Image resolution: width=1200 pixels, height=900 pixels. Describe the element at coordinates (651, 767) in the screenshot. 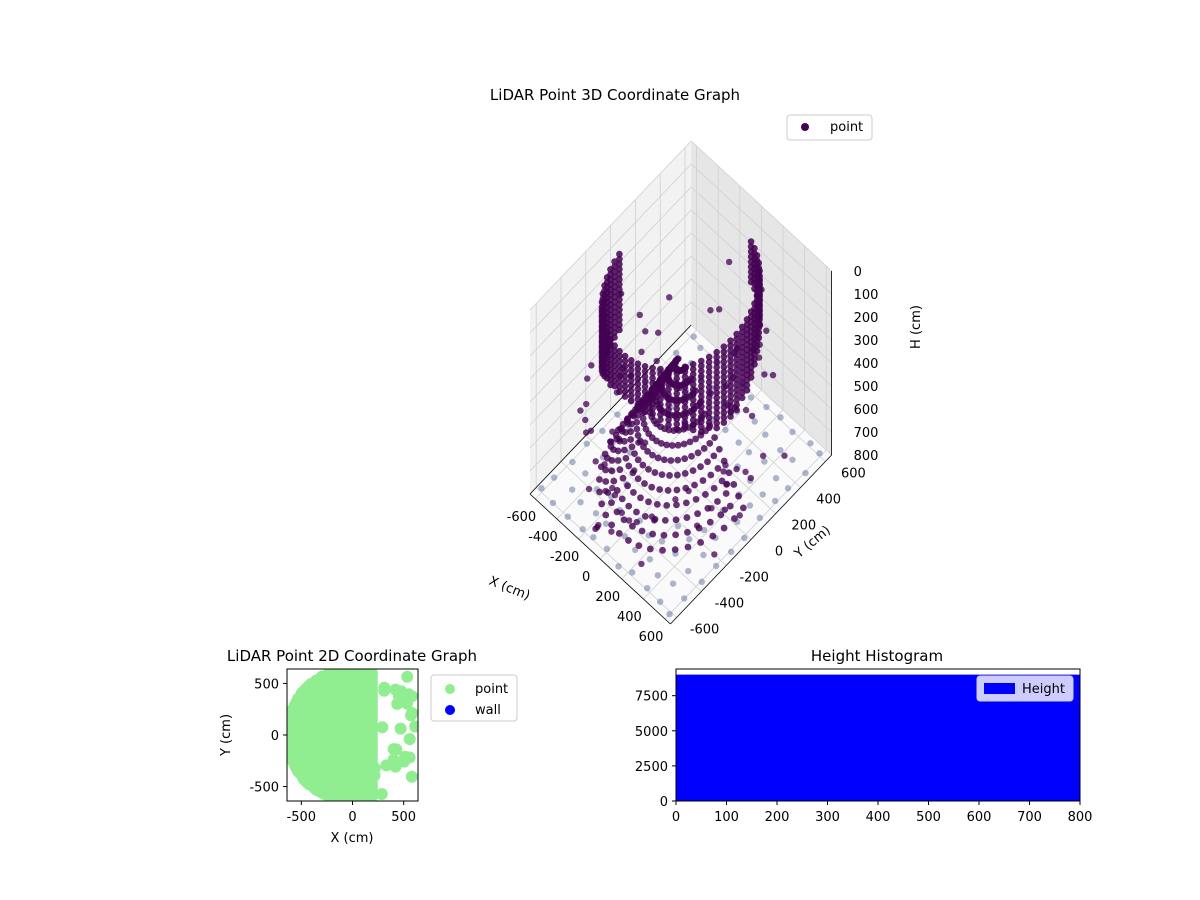

I see `histogram-ytick: 2500` at that location.